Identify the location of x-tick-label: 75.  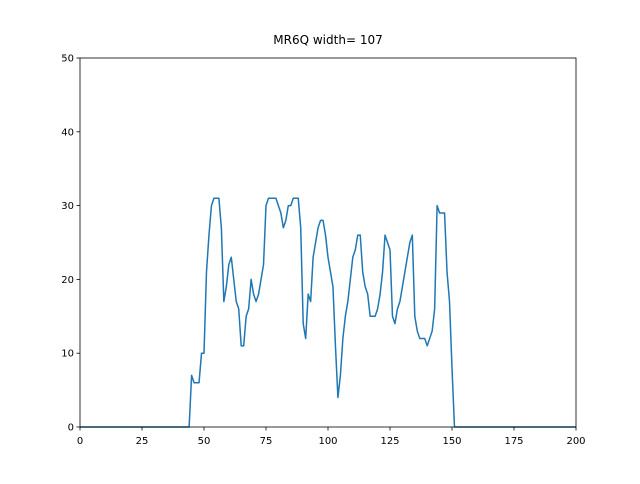
(266, 441).